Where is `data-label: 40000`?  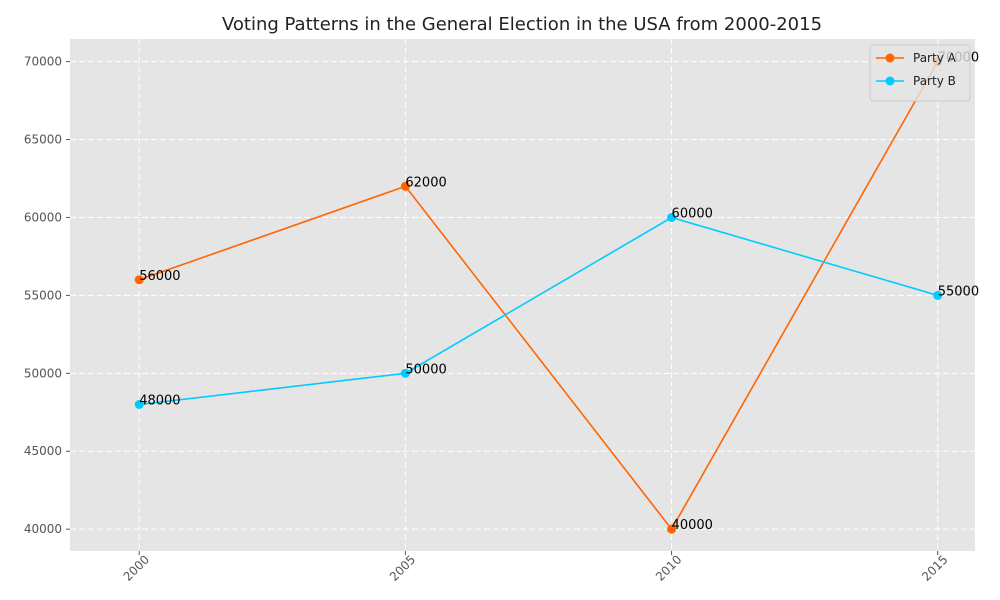 data-label: 40000 is located at coordinates (692, 525).